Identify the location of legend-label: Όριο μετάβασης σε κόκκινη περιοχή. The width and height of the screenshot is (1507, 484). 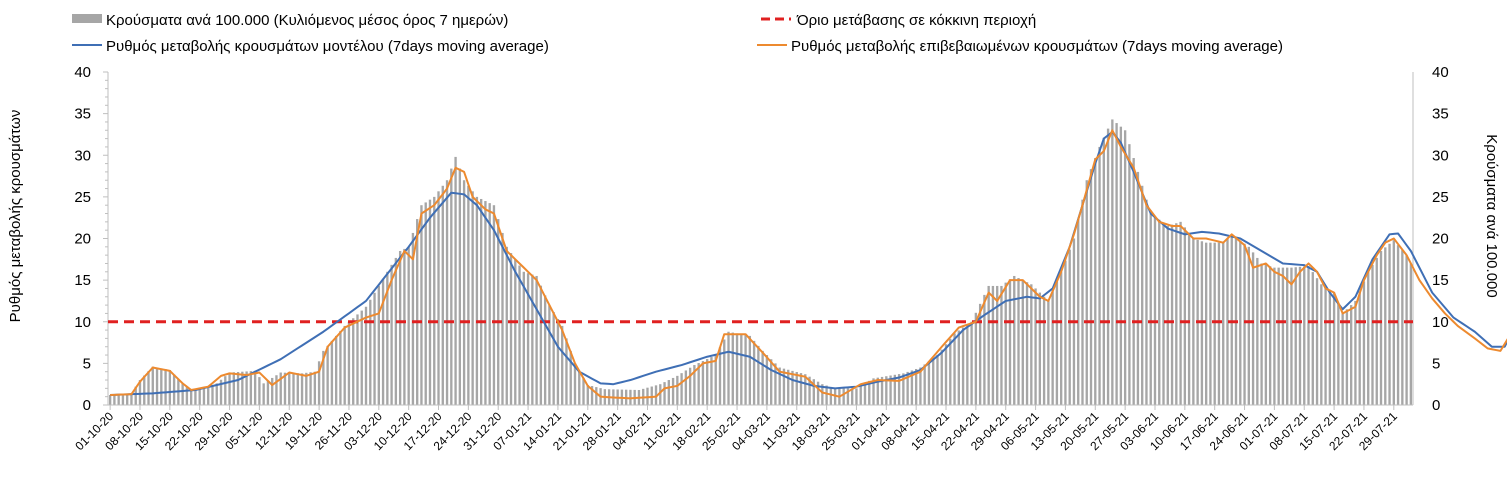
(916, 20).